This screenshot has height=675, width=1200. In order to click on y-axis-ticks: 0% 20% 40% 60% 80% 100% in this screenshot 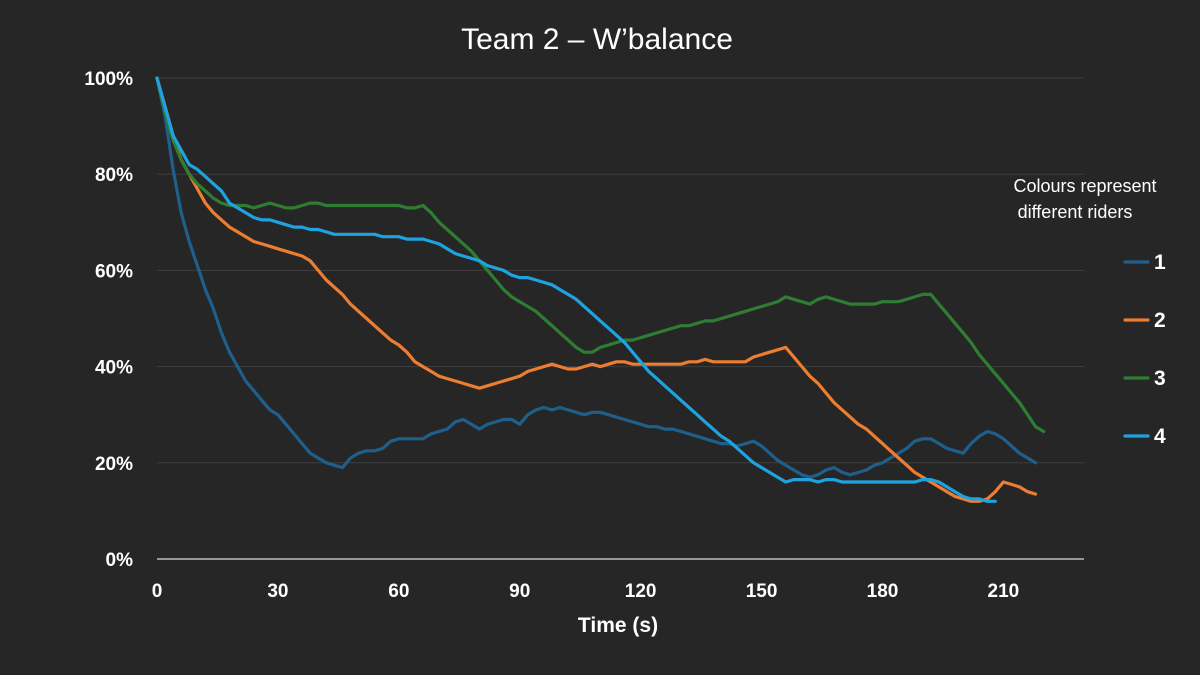, I will do `click(108, 320)`.